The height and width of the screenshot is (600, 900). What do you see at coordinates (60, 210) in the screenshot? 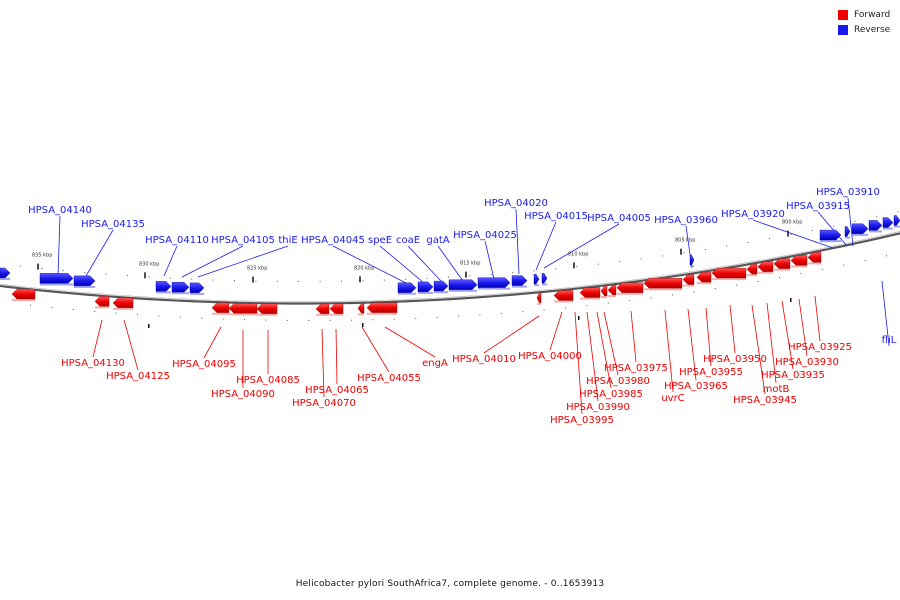
I see `gene-label-hpsa-04140: HPSA_04140` at bounding box center [60, 210].